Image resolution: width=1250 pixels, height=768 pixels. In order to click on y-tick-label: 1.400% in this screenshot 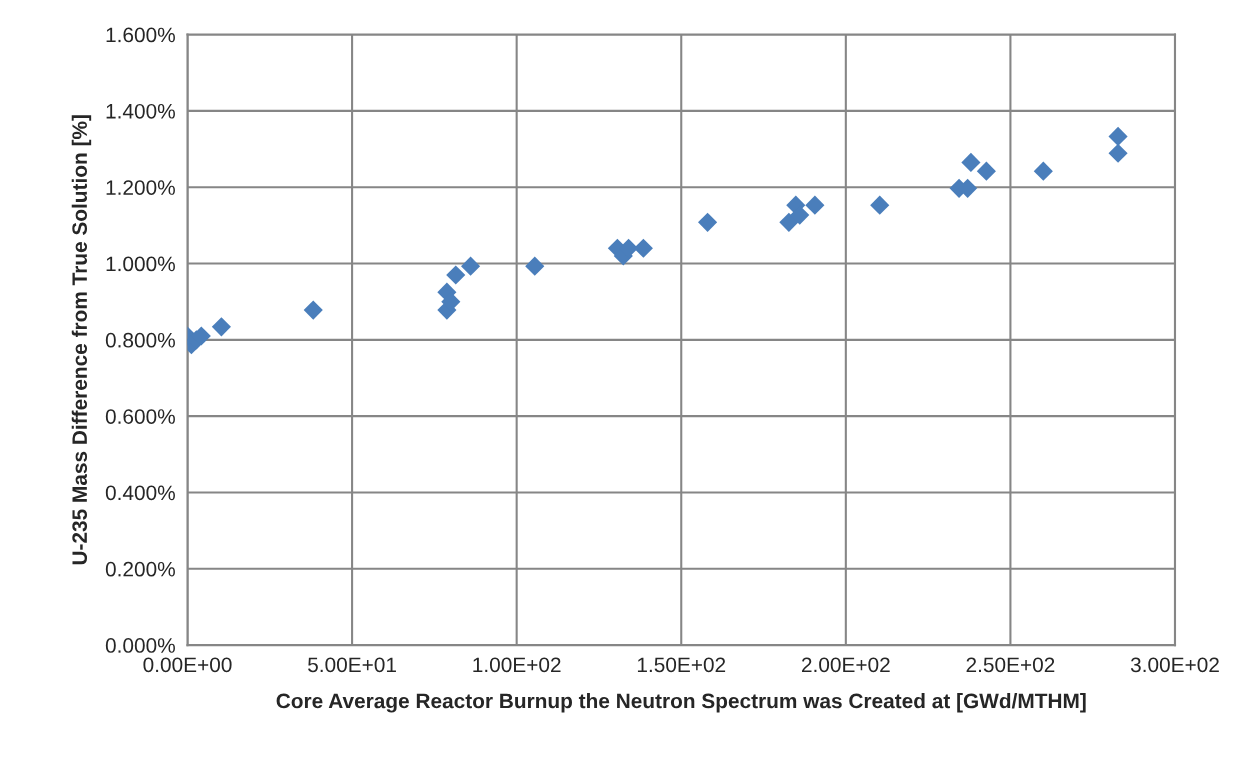, I will do `click(140, 111)`.